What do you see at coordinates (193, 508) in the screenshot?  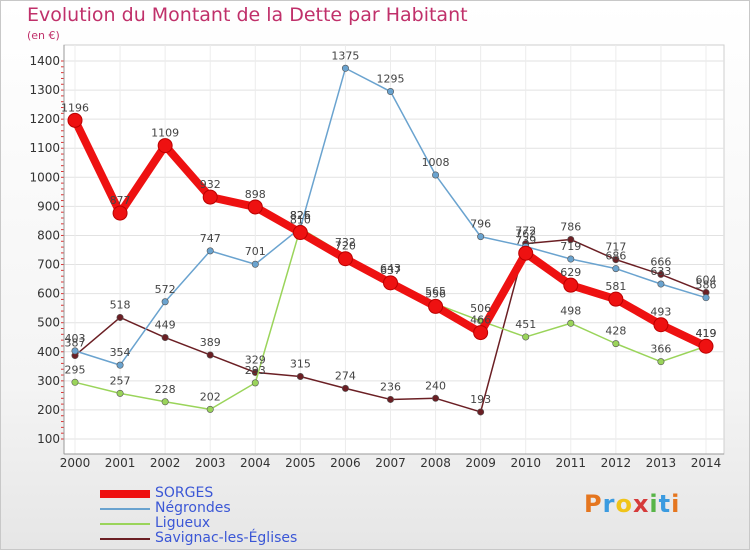 I see `legend-label-negrondes: Négrondes` at bounding box center [193, 508].